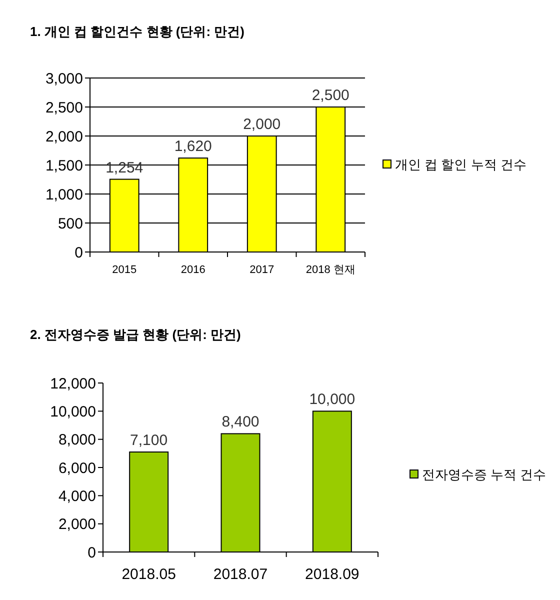 This screenshot has height=600, width=560. I want to click on x-tick-label: 2018.05, so click(149, 574).